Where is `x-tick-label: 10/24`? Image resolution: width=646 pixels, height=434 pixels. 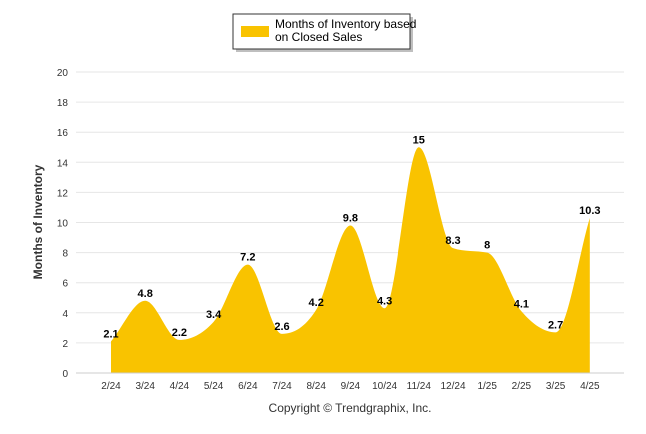 x-tick-label: 10/24 is located at coordinates (384, 386).